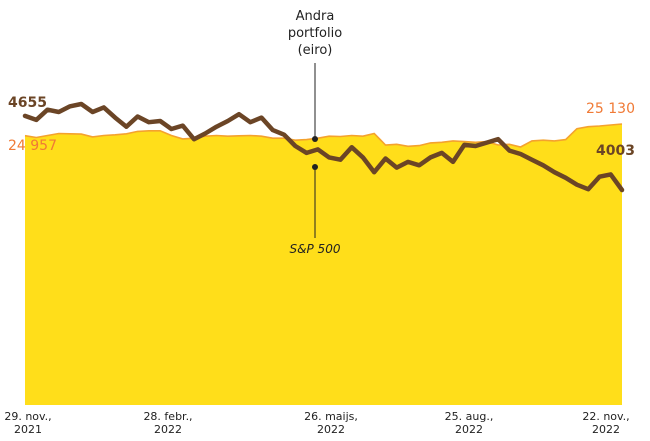  Describe the element at coordinates (32, 146) in the screenshot. I see `portfolio-start-label: 24 957` at that location.